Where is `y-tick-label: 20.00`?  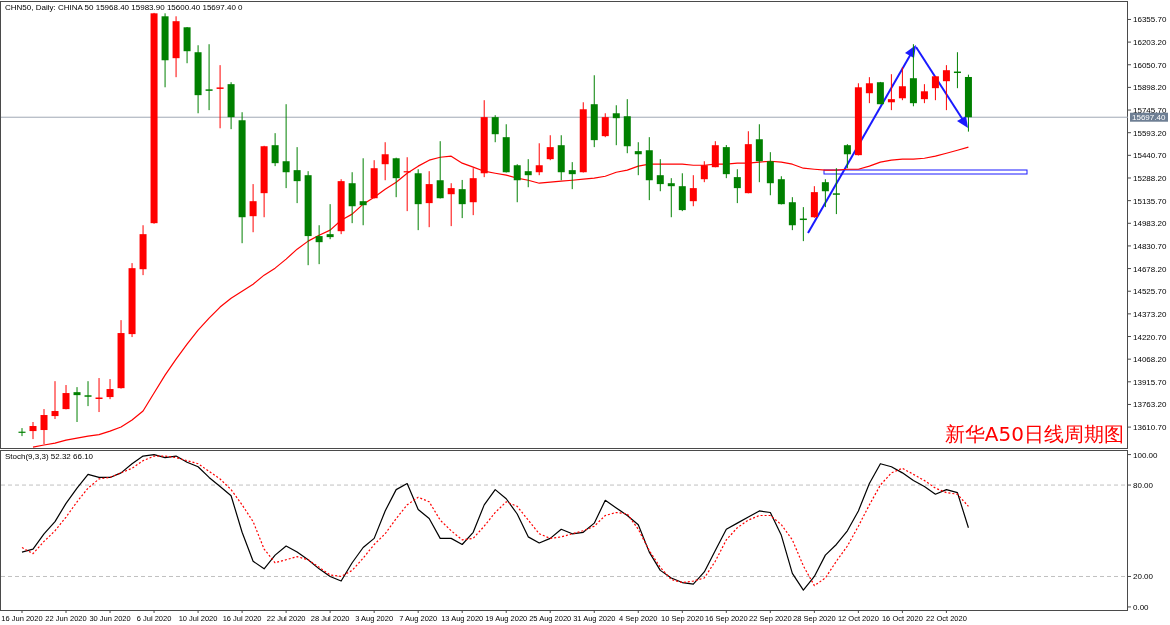
y-tick-label: 20.00 is located at coordinates (1143, 577).